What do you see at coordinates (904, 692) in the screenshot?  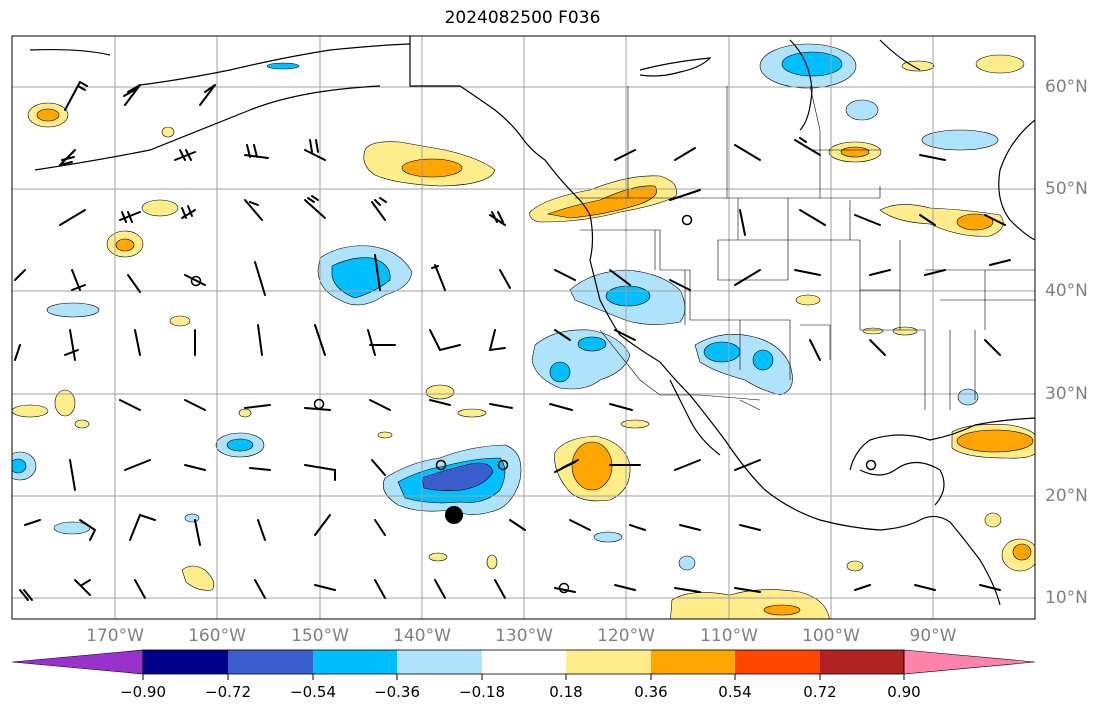 I see `colorbar-tick-label: 0.90` at bounding box center [904, 692].